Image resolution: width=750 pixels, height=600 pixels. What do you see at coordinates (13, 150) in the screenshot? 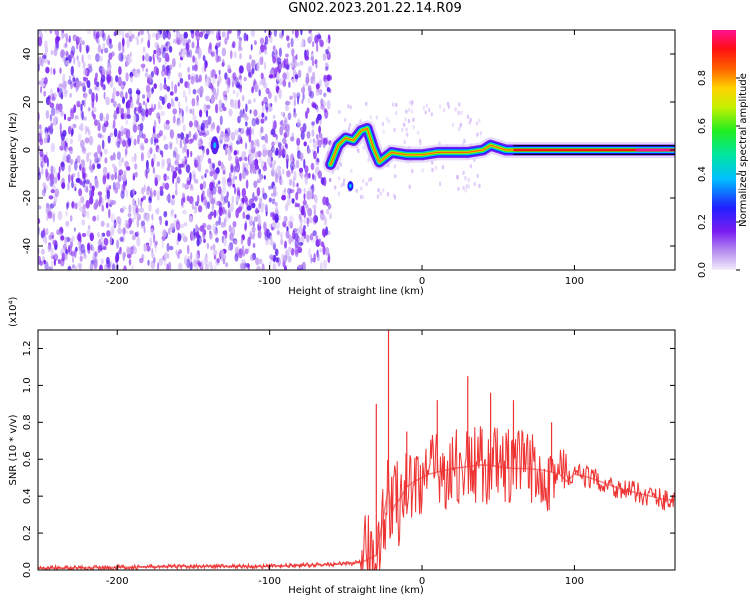
I see `spectrogram-y-axis-label: Frequency (Hz)` at bounding box center [13, 150].